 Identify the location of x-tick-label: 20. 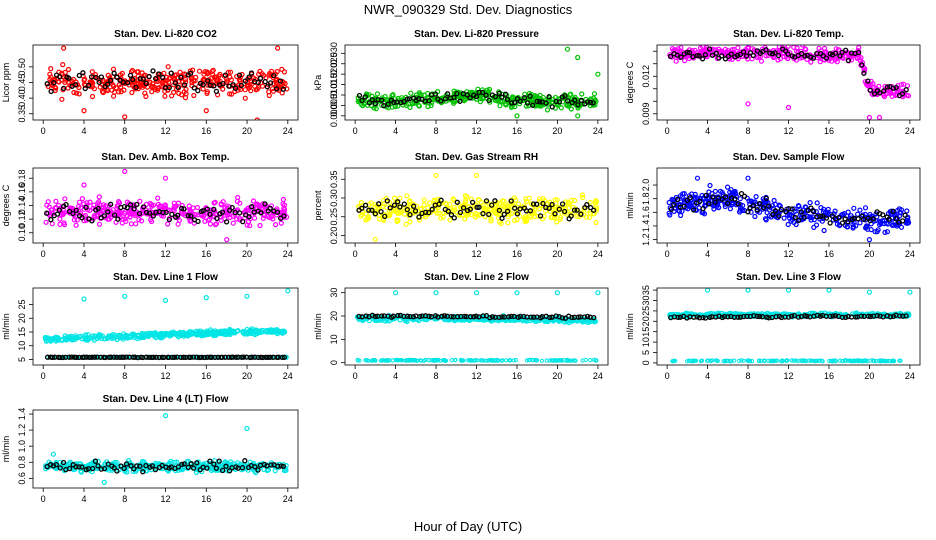
(557, 376).